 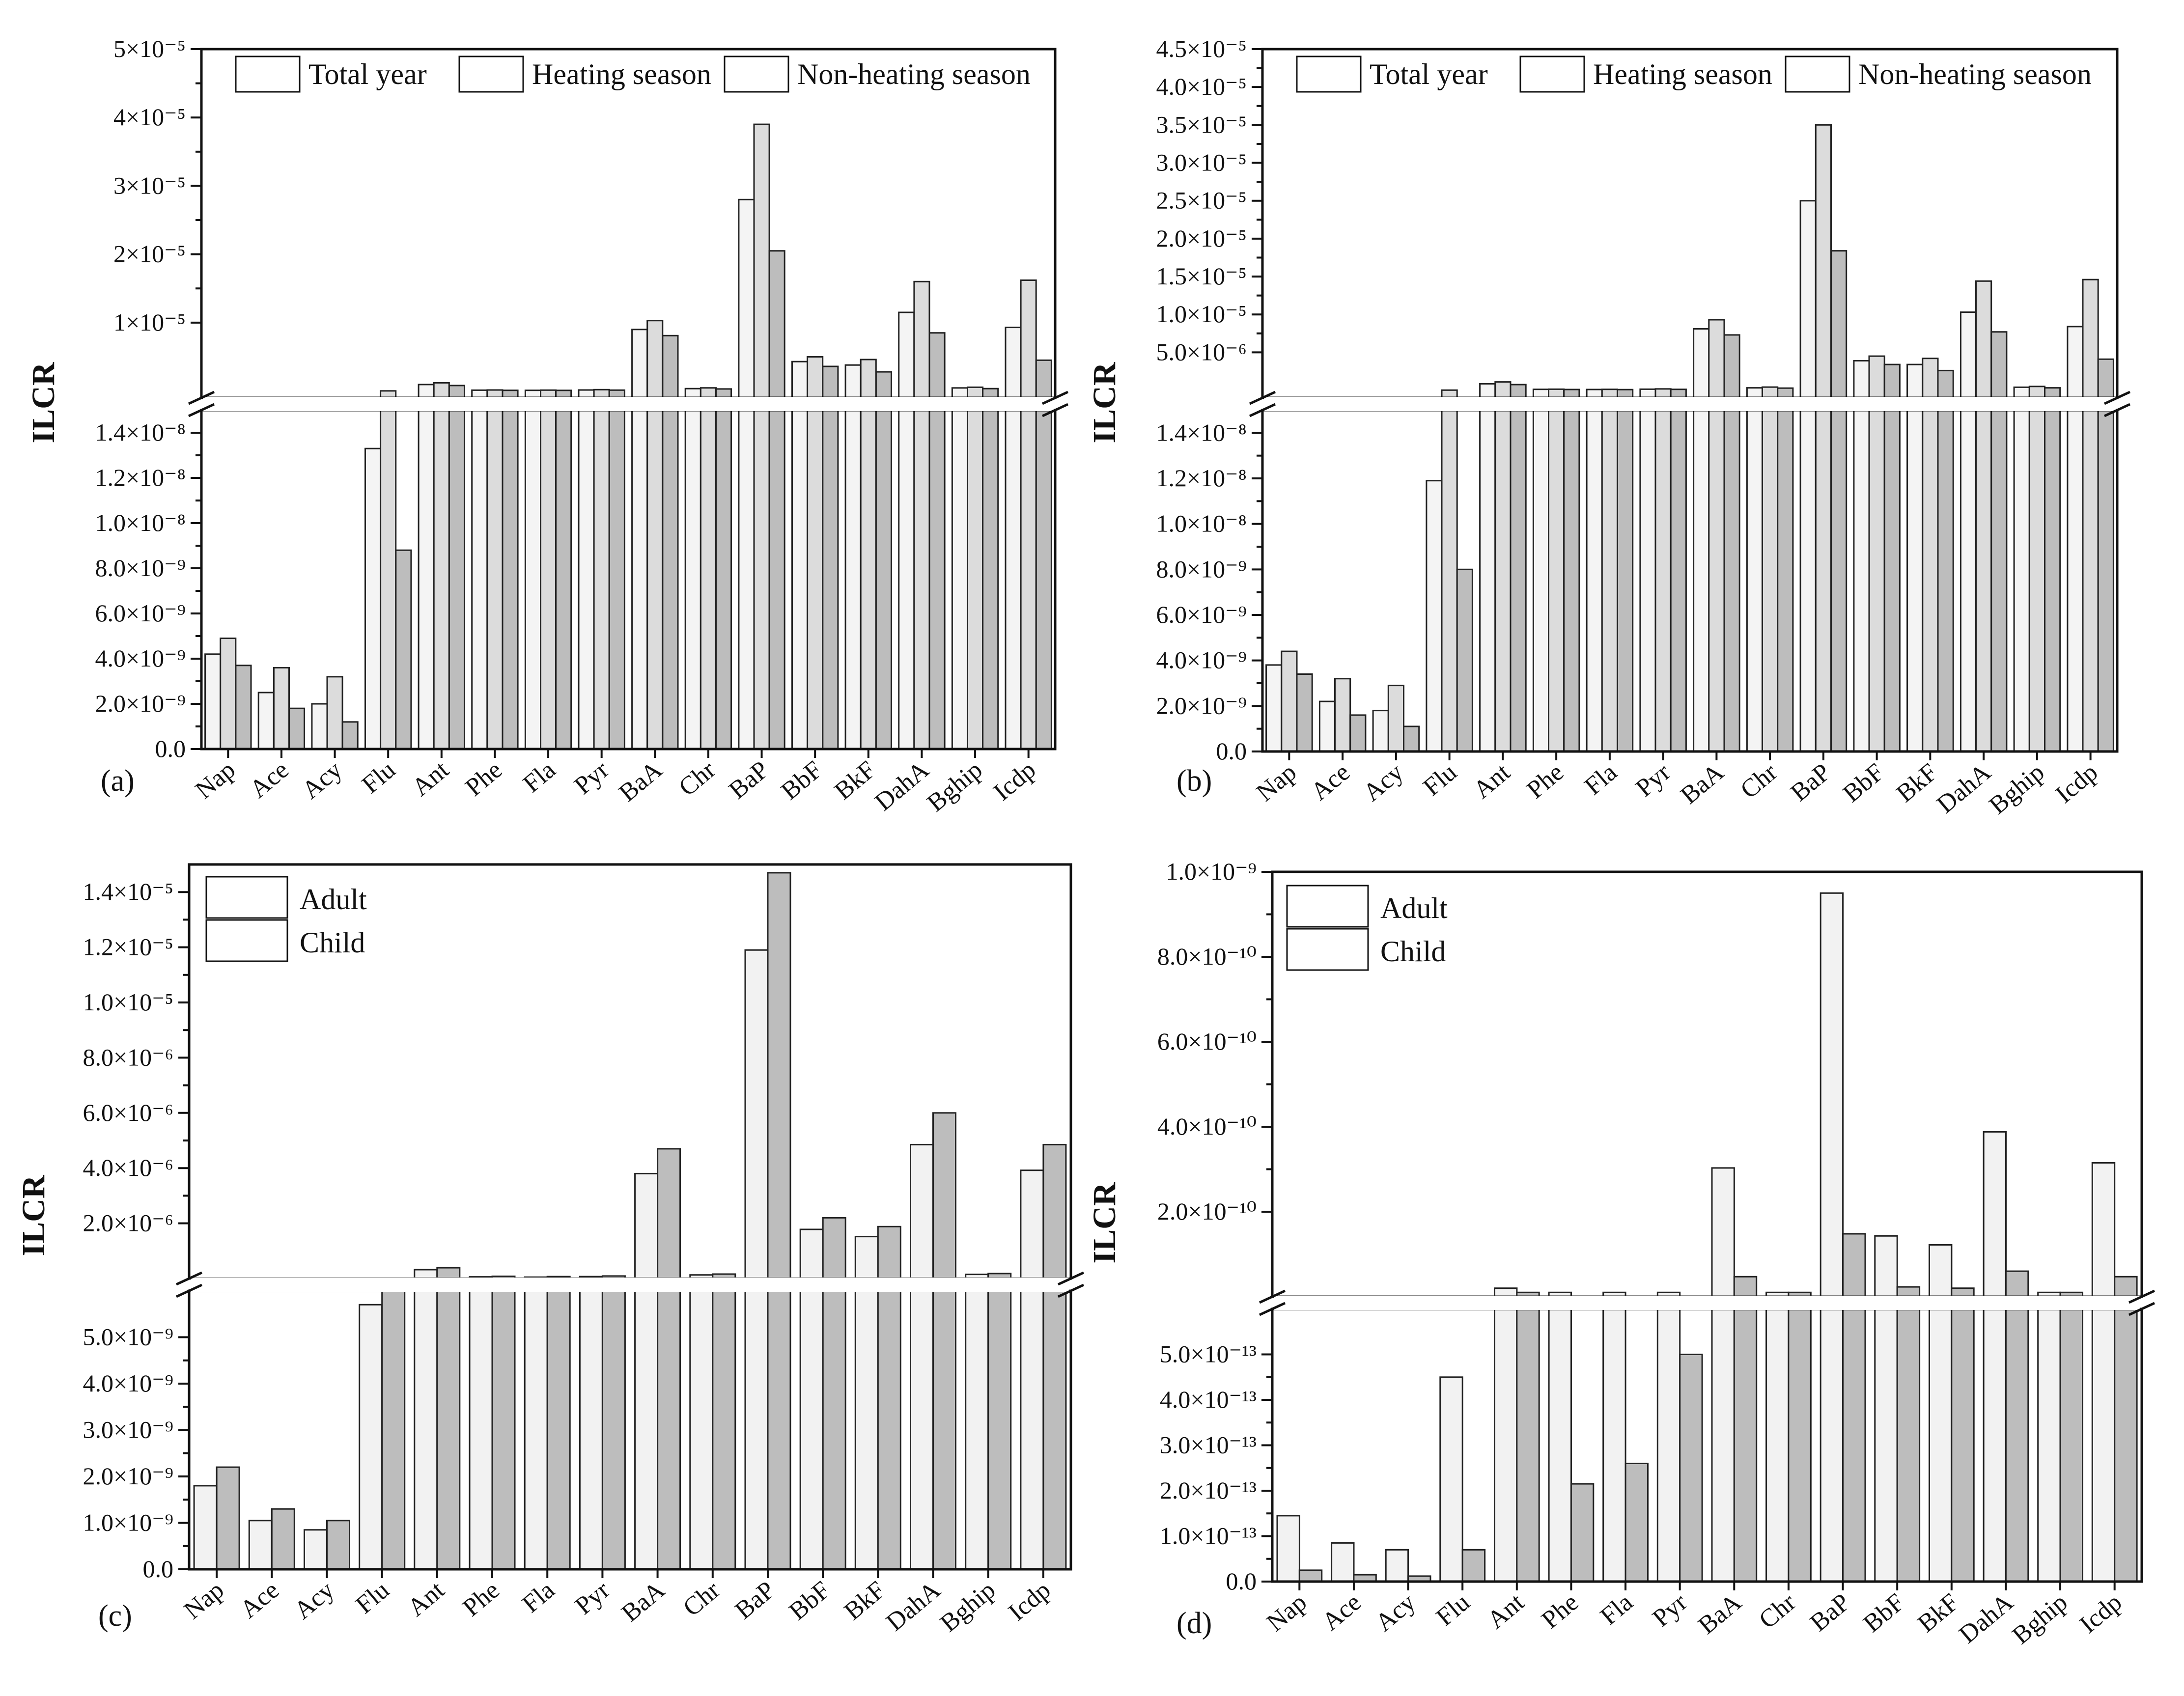 What do you see at coordinates (1032, 1369) in the screenshot?
I see `bar-c-icdp-adult` at bounding box center [1032, 1369].